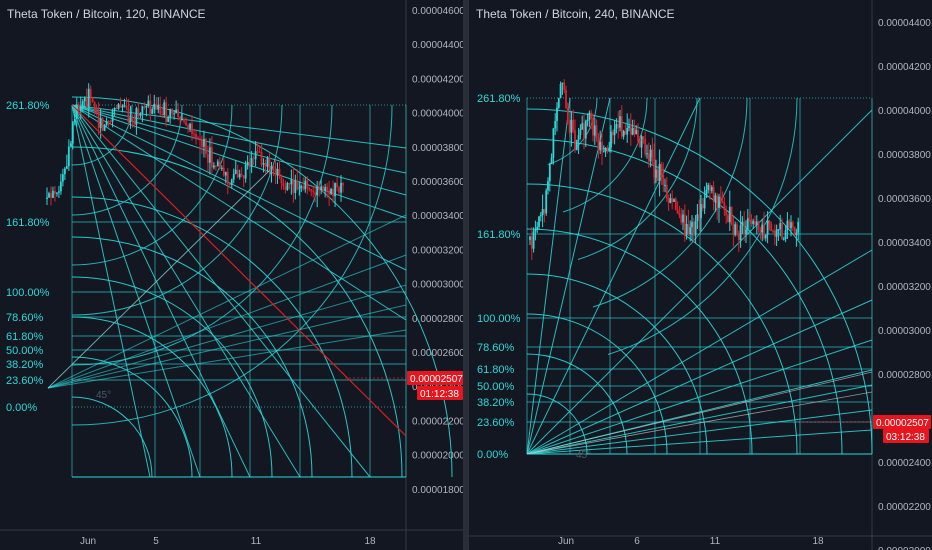 The image size is (932, 550). Describe the element at coordinates (499, 235) in the screenshot. I see `fib-level-label: 161.80%` at that location.